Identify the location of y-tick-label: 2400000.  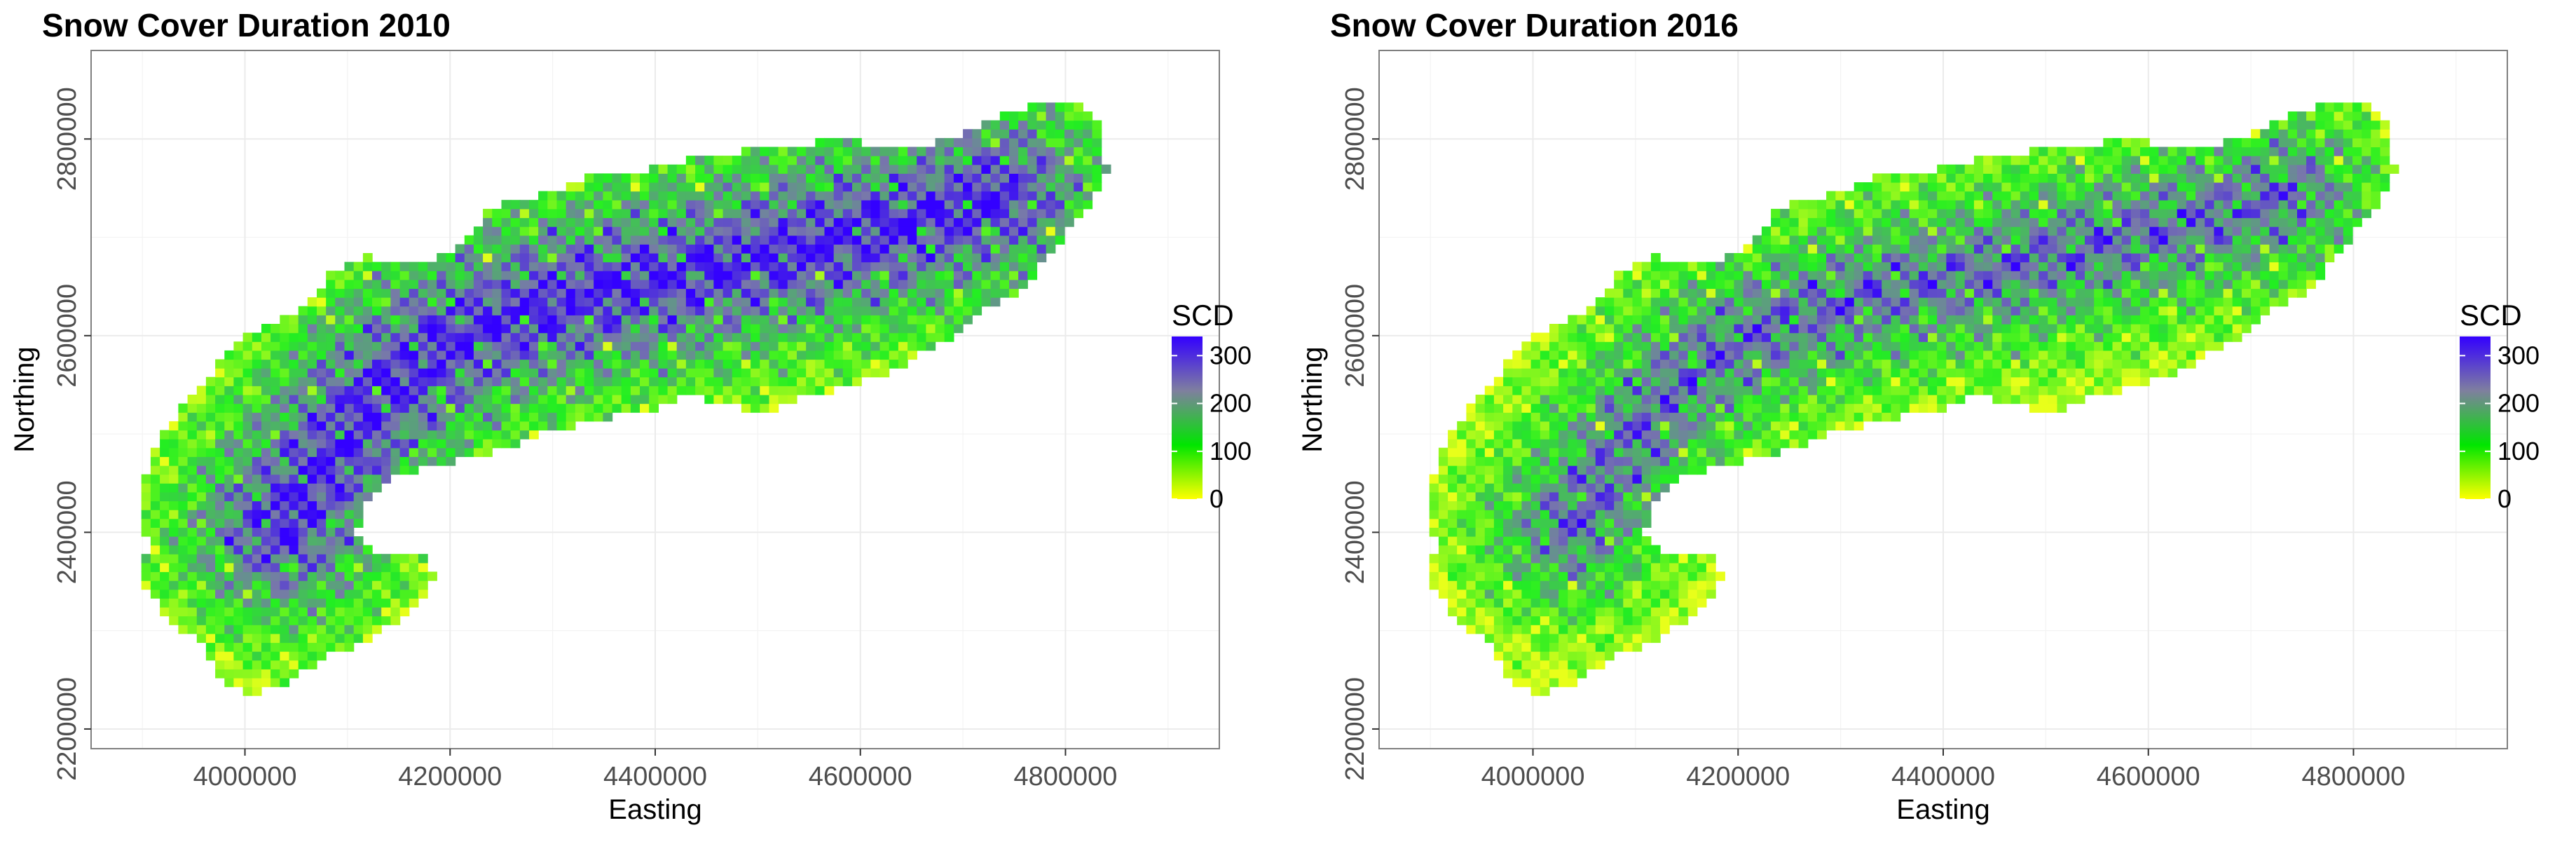
(67, 532).